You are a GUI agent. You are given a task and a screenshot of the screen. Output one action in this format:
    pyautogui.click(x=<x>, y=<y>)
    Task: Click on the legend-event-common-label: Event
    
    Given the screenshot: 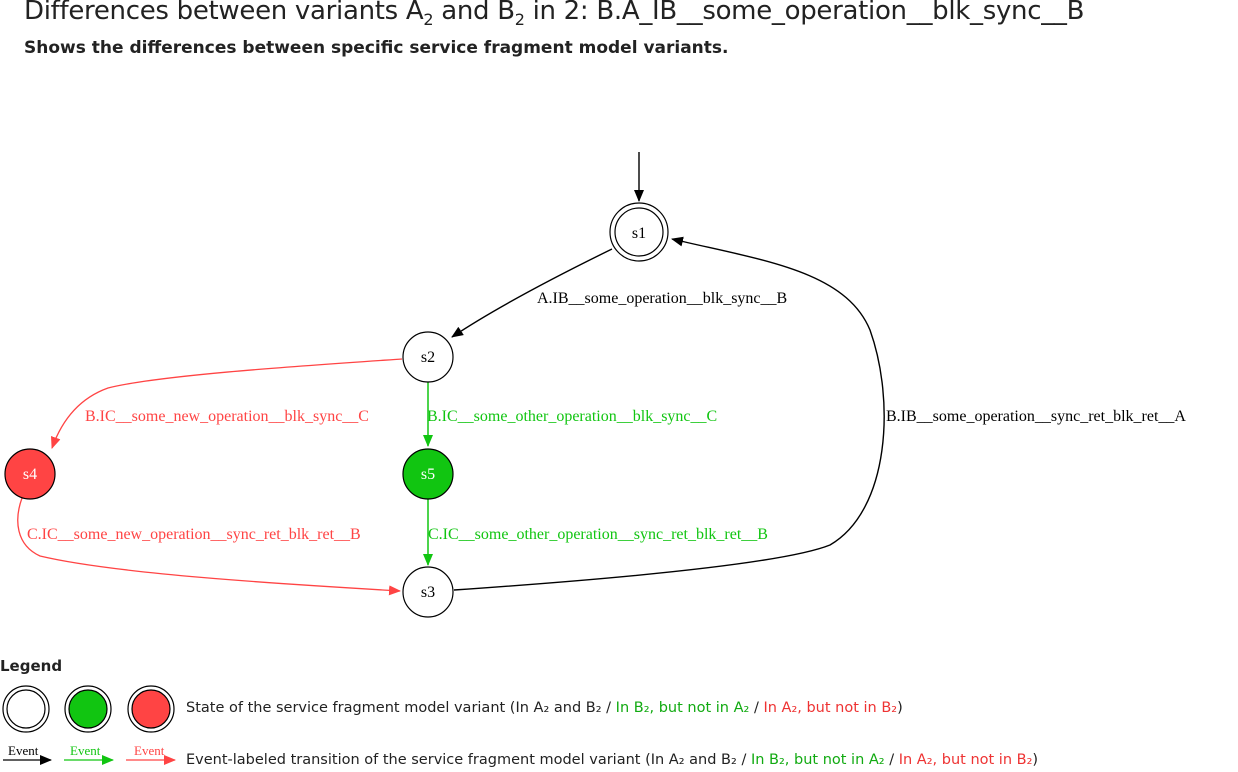 What is the action you would take?
    pyautogui.click(x=23, y=750)
    